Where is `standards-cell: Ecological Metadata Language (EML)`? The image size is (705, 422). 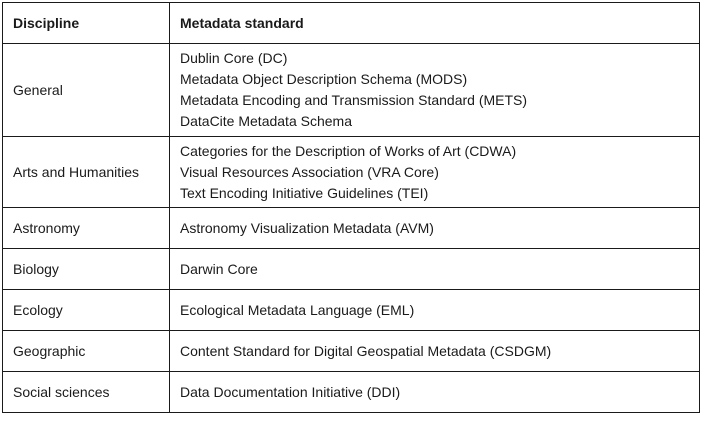 standards-cell: Ecological Metadata Language (EML) is located at coordinates (434, 310).